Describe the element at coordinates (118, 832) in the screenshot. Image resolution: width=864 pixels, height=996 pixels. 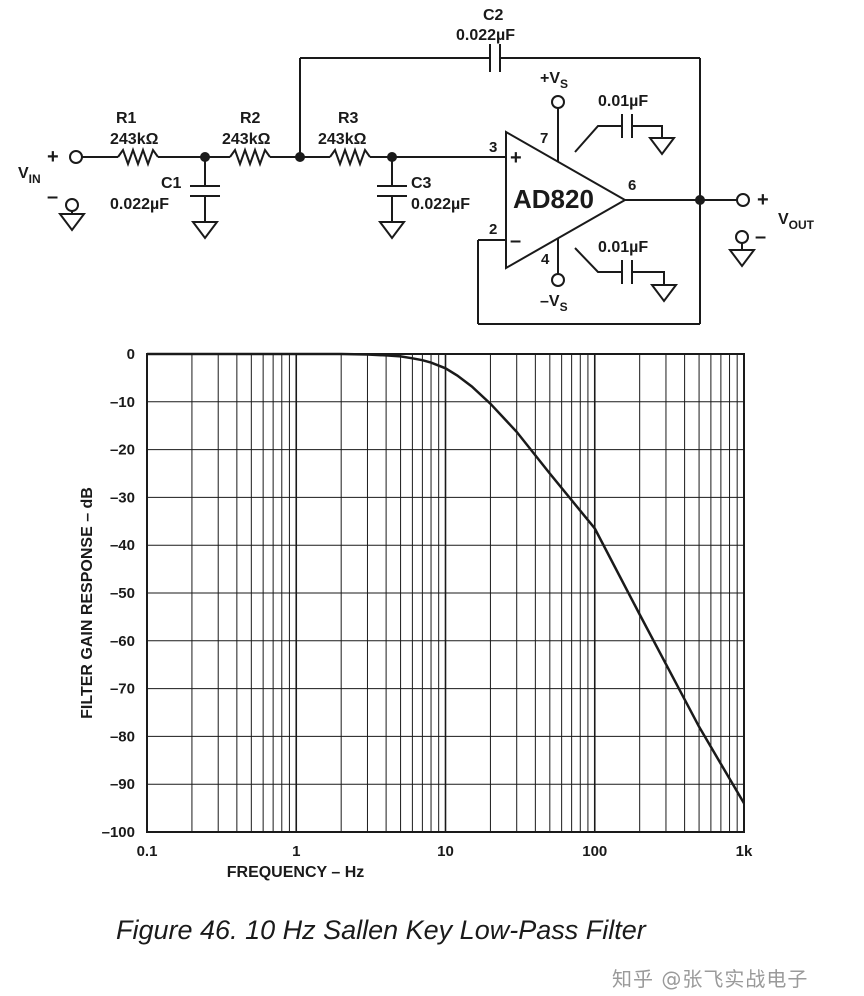
I see `y-tick-label: –100` at that location.